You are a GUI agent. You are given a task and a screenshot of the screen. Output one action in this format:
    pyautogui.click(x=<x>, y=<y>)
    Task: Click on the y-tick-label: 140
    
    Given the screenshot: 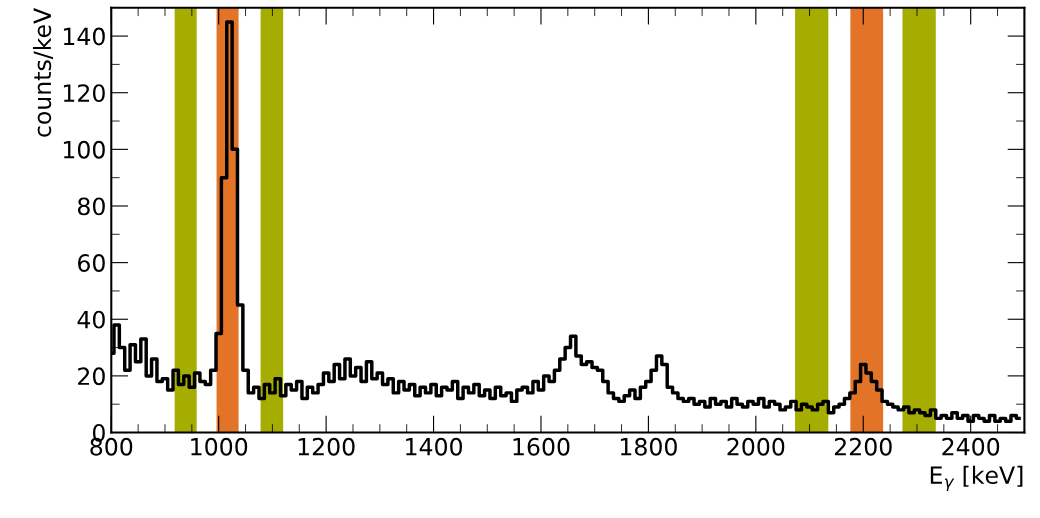 What is the action you would take?
    pyautogui.click(x=84, y=36)
    